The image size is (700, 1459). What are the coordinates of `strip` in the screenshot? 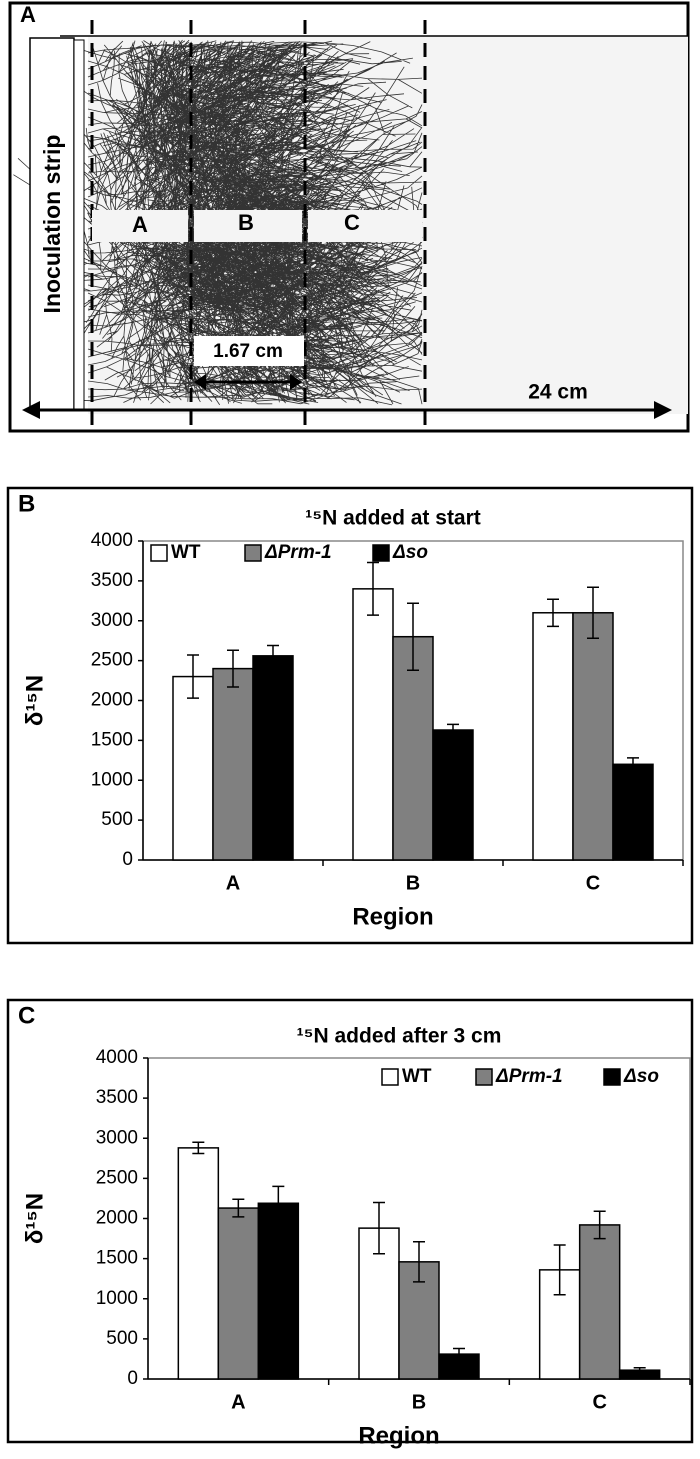 It's located at (52, 224).